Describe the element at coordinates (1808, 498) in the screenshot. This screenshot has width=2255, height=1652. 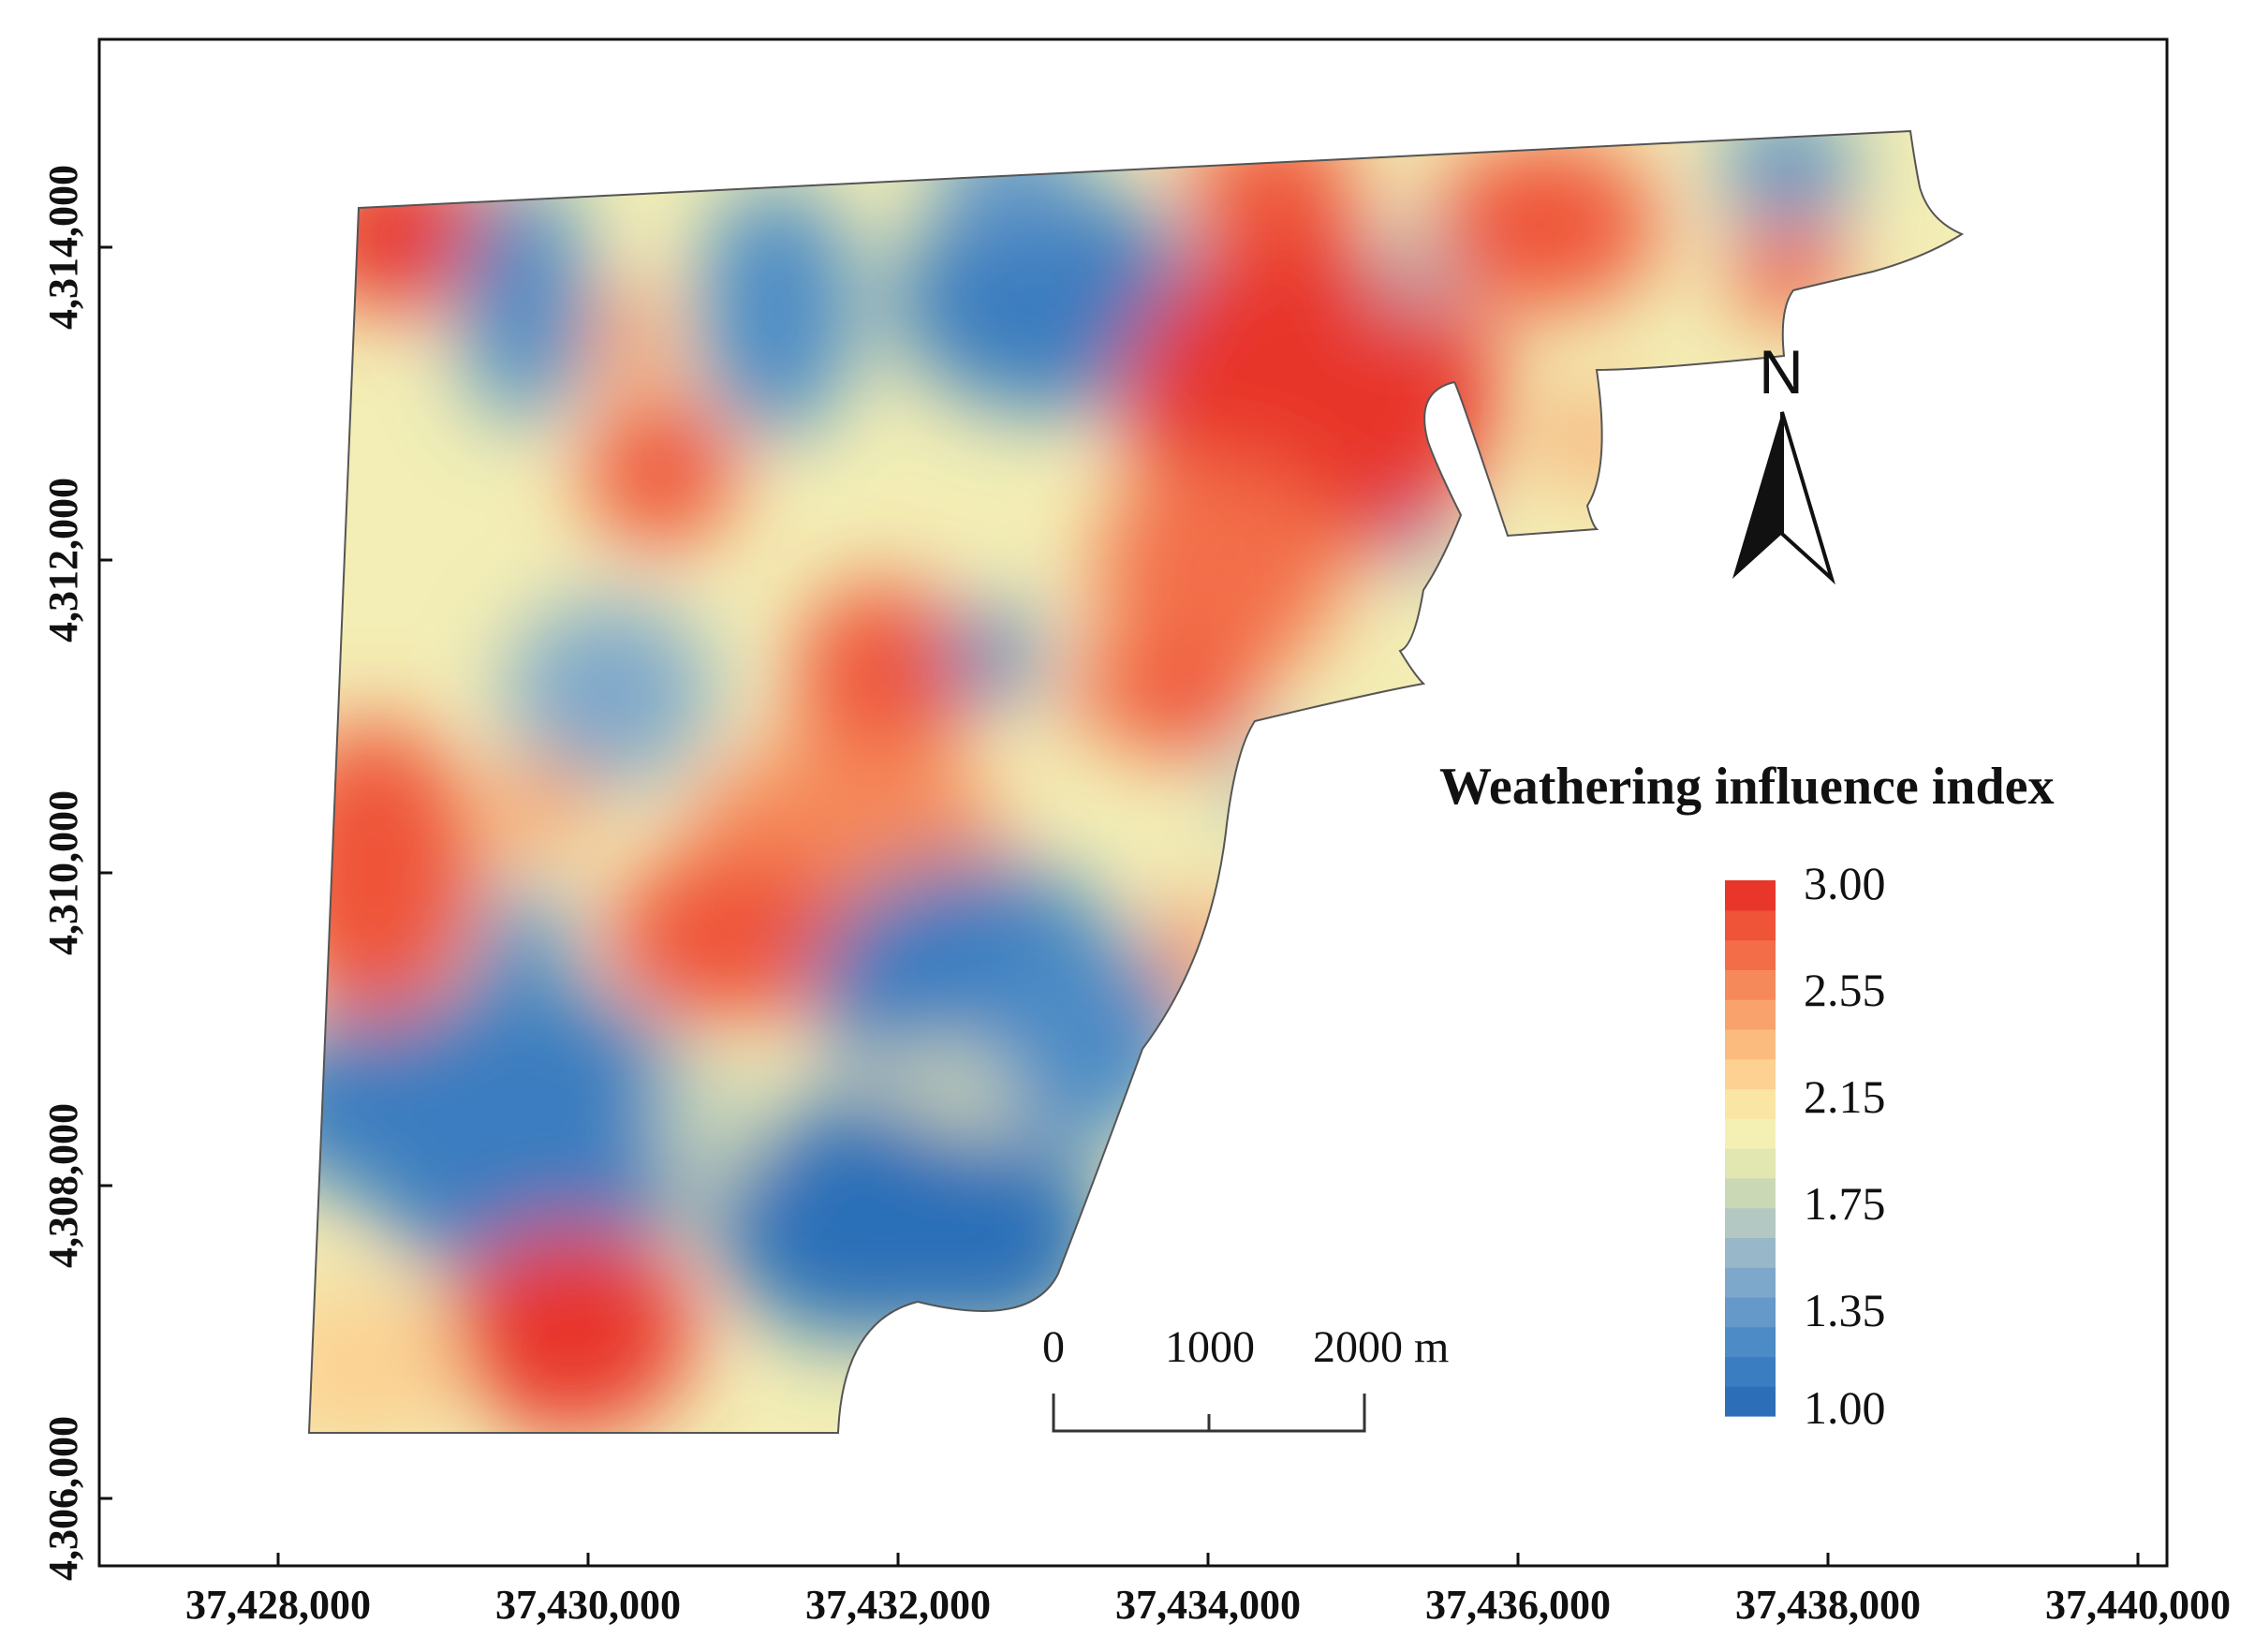
I see `north-arrow-light-half` at that location.